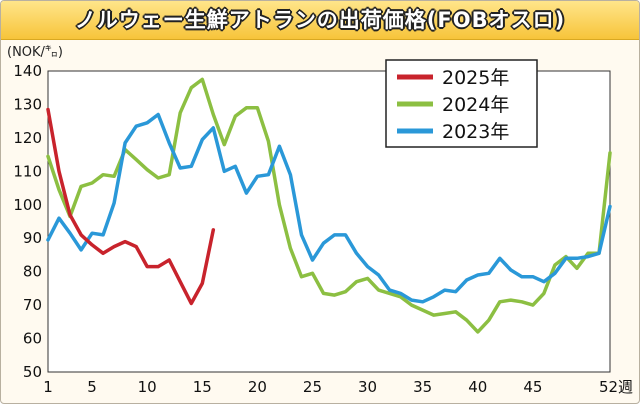  Describe the element at coordinates (48, 387) in the screenshot. I see `x-tick-label: 1` at that location.